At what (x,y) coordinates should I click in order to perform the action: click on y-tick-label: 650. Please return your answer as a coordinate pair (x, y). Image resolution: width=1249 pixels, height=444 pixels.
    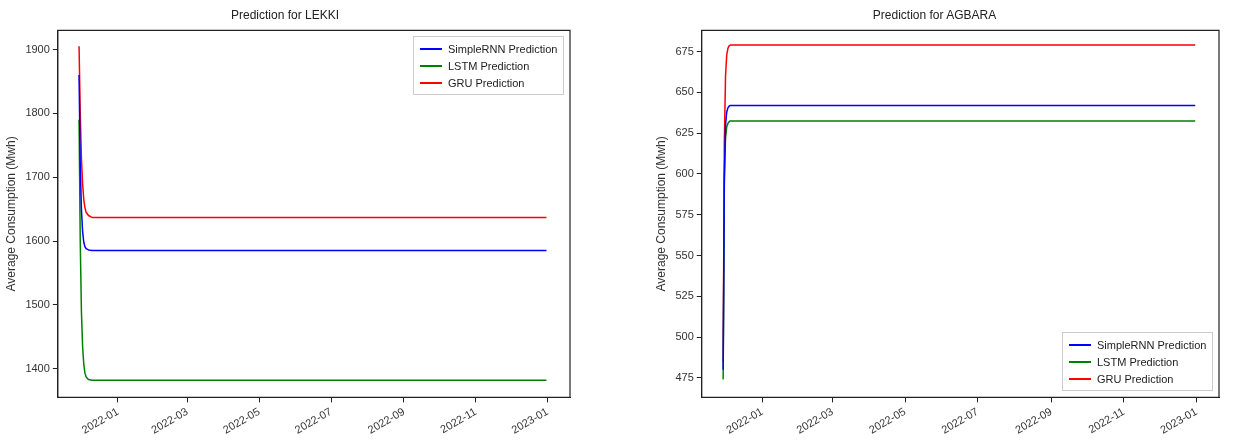
    Looking at the image, I should click on (684, 91).